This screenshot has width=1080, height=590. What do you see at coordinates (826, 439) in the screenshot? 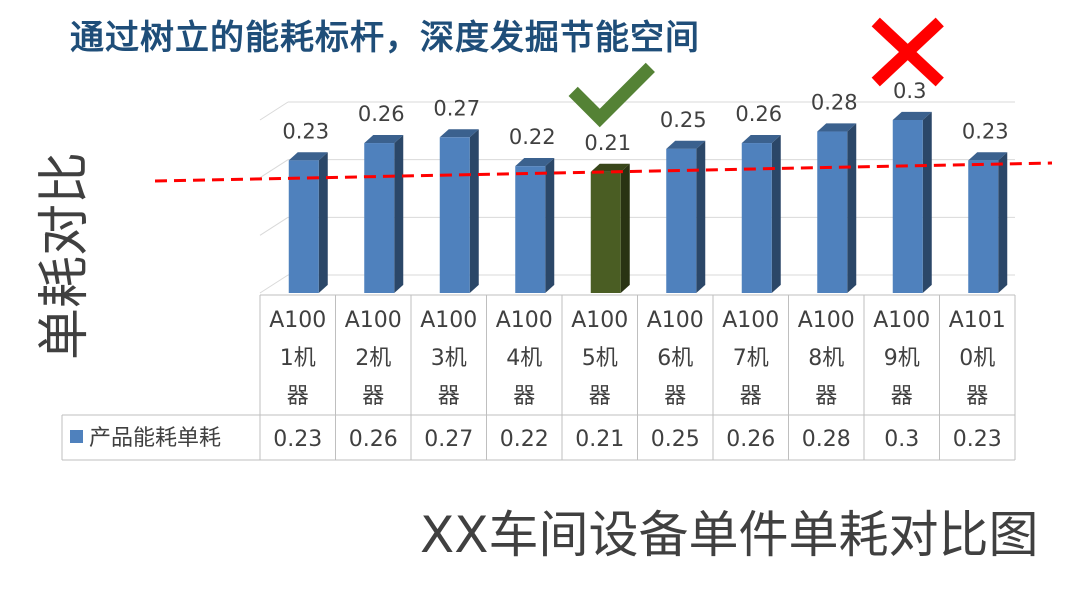
I see `table-value: 0.28` at bounding box center [826, 439].